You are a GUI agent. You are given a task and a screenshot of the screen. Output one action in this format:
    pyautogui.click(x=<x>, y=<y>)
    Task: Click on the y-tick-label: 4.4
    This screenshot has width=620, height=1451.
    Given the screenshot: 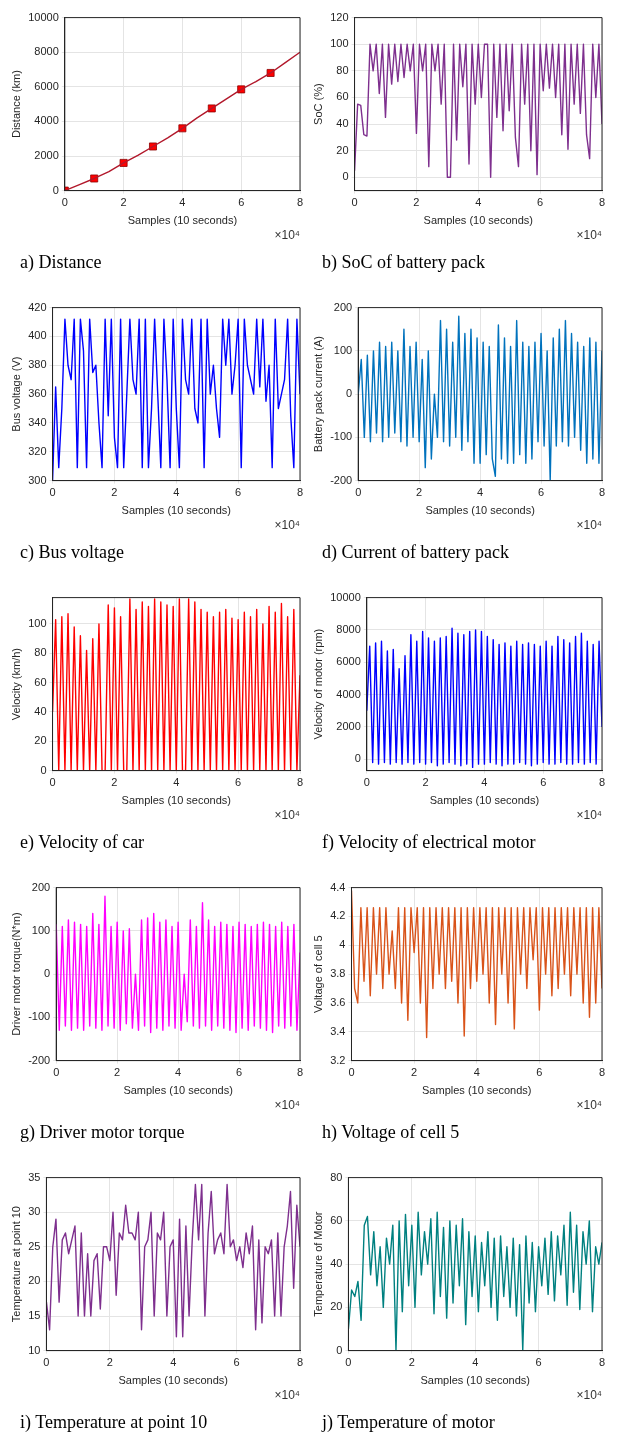 What is the action you would take?
    pyautogui.click(x=338, y=886)
    